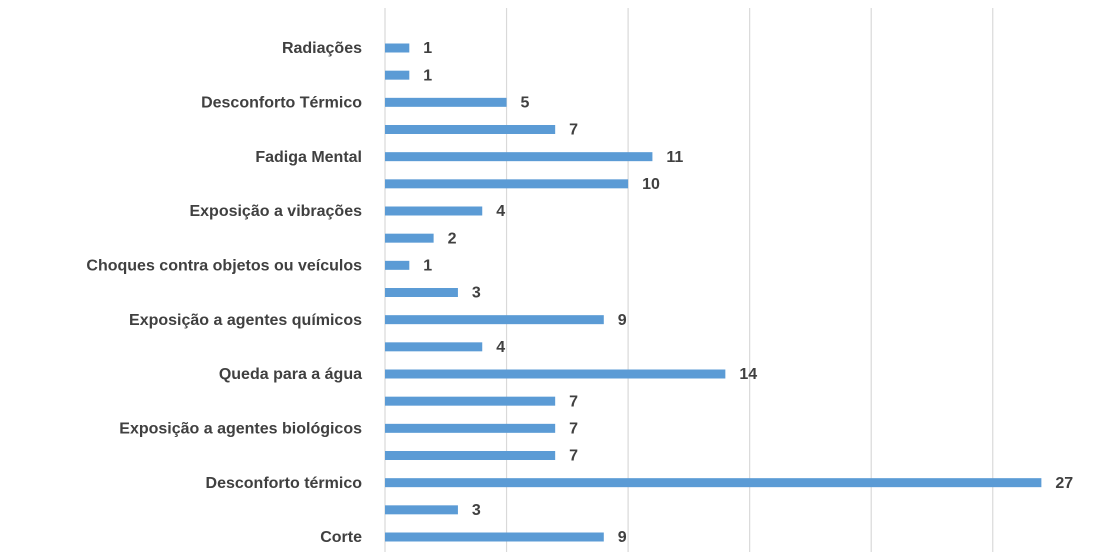 The image size is (1099, 552). I want to click on y-tick-label: Exposição a agentes químicos, so click(245, 320).